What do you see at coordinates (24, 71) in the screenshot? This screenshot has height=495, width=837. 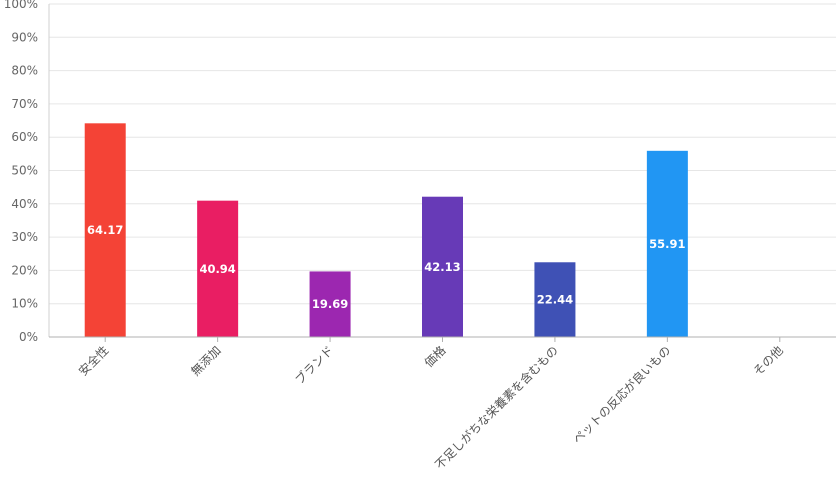 I see `y-tick-label: 80%` at bounding box center [24, 71].